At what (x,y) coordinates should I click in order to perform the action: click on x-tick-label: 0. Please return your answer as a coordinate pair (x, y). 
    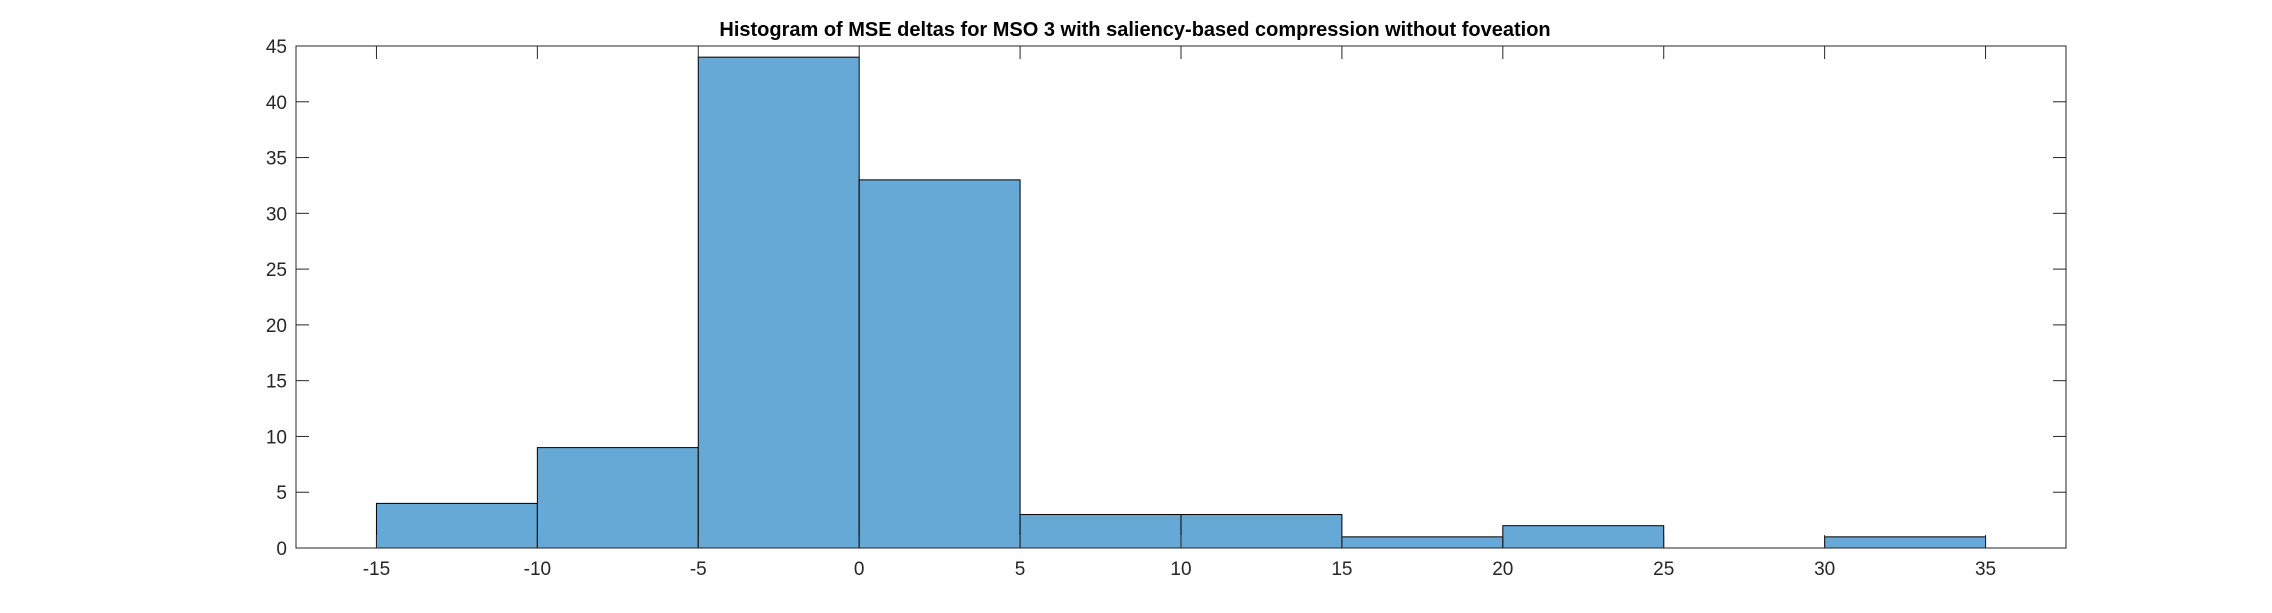
    Looking at the image, I should click on (859, 569).